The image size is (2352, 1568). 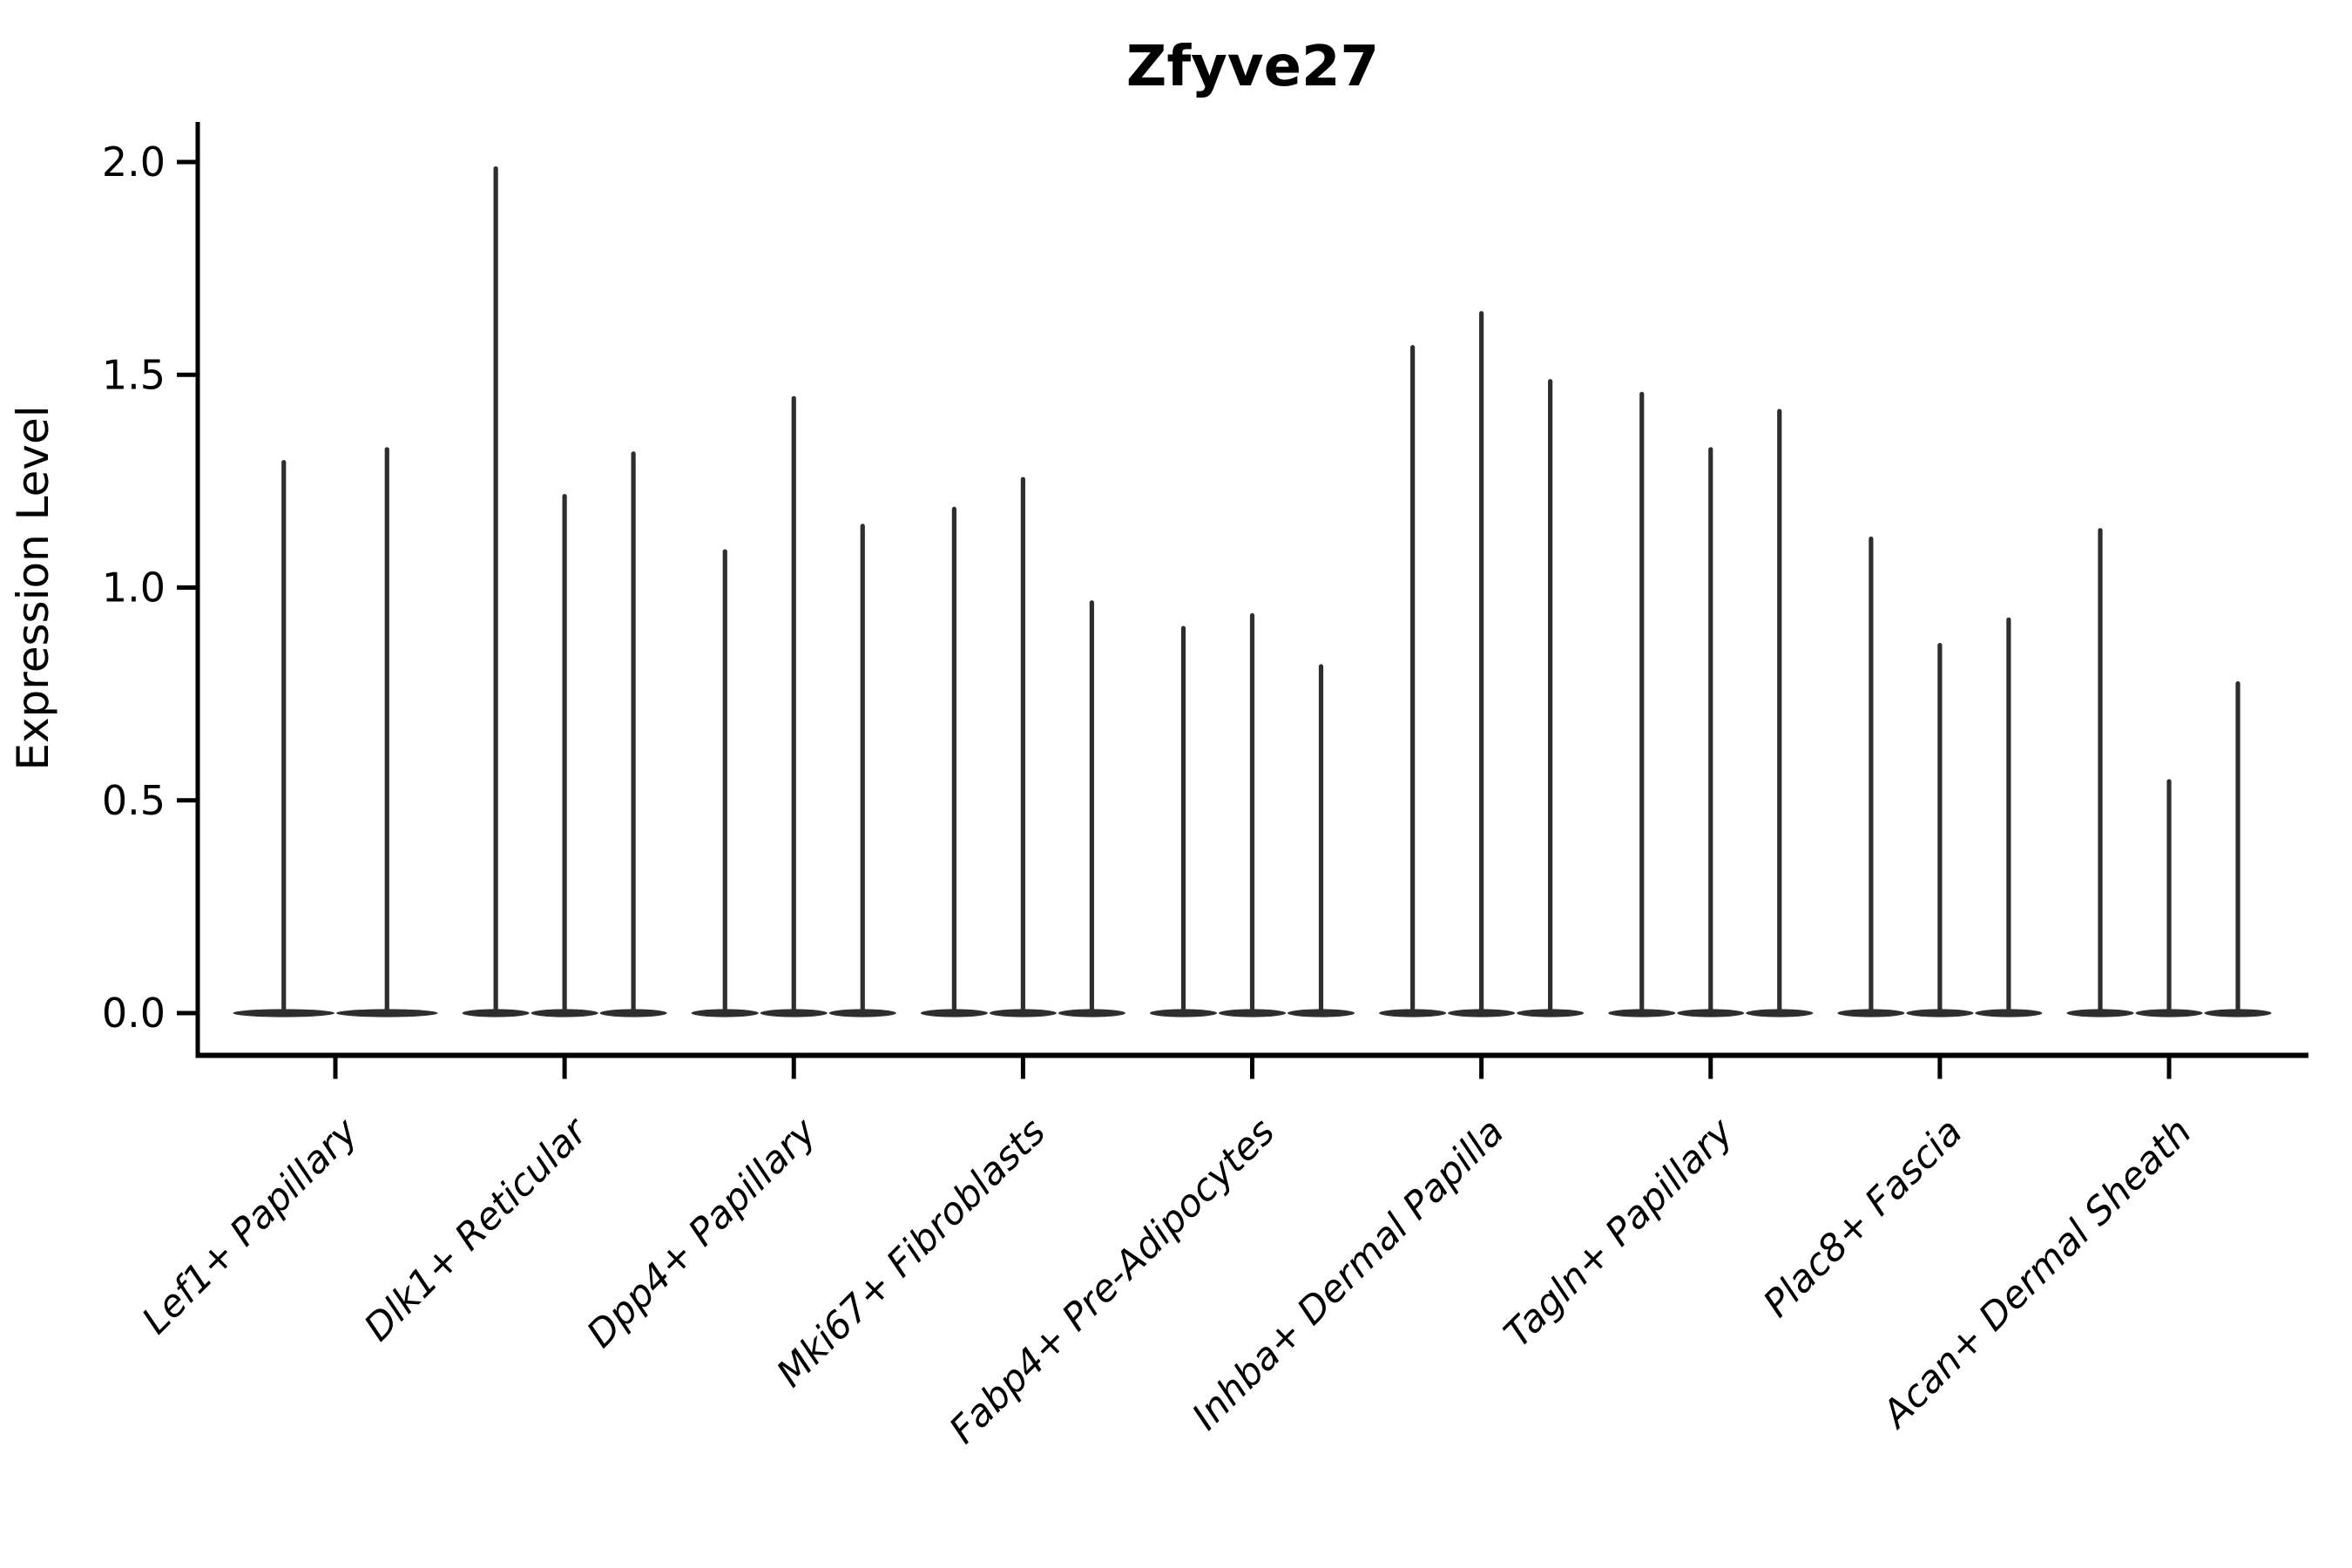 What do you see at coordinates (702, 1233) in the screenshot?
I see `x-tick-label: Dpp4+ Papillary` at bounding box center [702, 1233].